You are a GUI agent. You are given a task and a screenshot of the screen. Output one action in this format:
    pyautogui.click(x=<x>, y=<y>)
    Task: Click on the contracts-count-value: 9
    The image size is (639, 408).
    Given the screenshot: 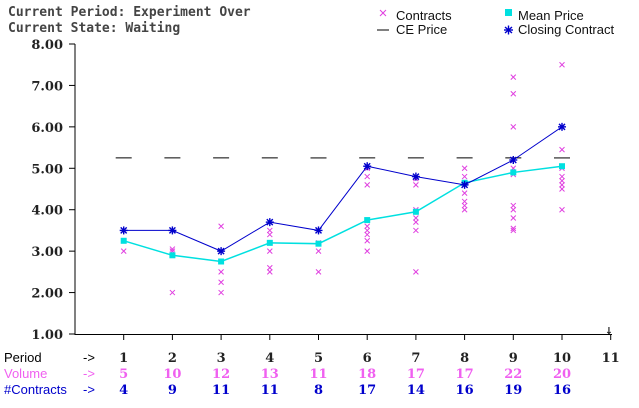 What is the action you would take?
    pyautogui.click(x=172, y=390)
    